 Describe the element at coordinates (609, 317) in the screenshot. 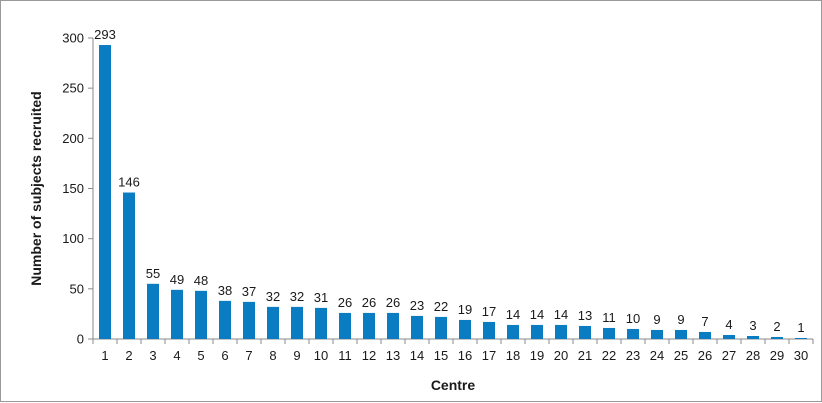

I see `data-label: 11` at that location.